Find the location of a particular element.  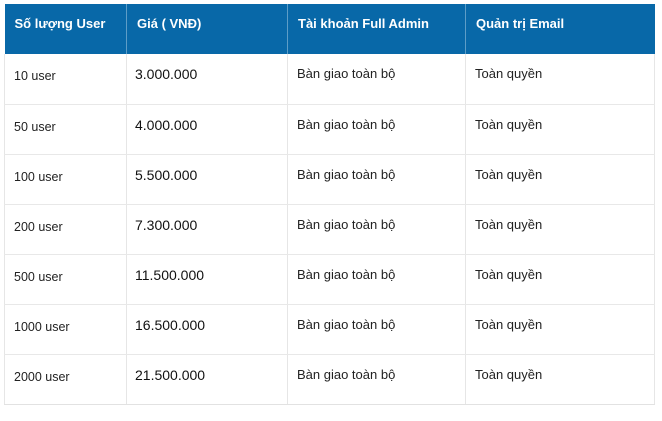

cell-user-count: 1000 user is located at coordinates (65, 329).